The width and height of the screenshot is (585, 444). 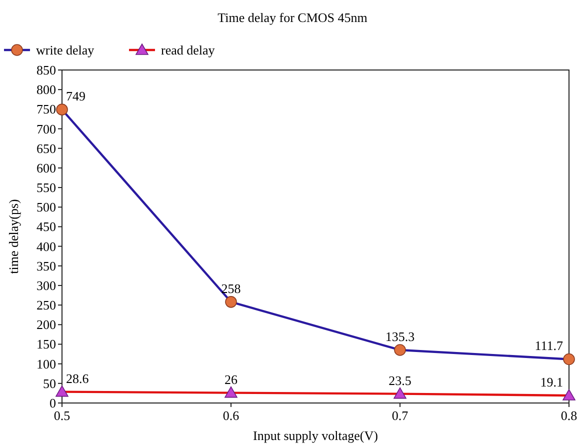 What do you see at coordinates (53, 403) in the screenshot?
I see `y-tick-label: 0` at bounding box center [53, 403].